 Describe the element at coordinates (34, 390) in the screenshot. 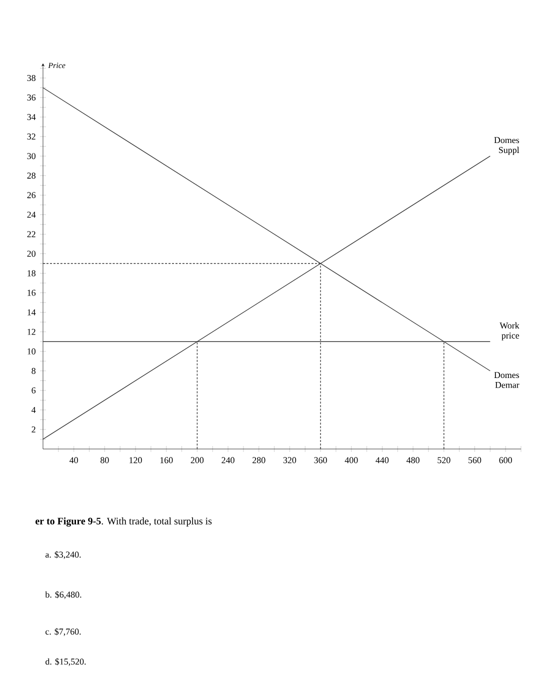

I see `y-tick-label: 6` at that location.